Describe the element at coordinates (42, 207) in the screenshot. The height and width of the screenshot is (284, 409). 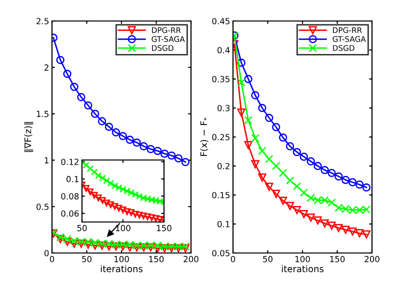
I see `y-tick-label: 0.5` at that location.